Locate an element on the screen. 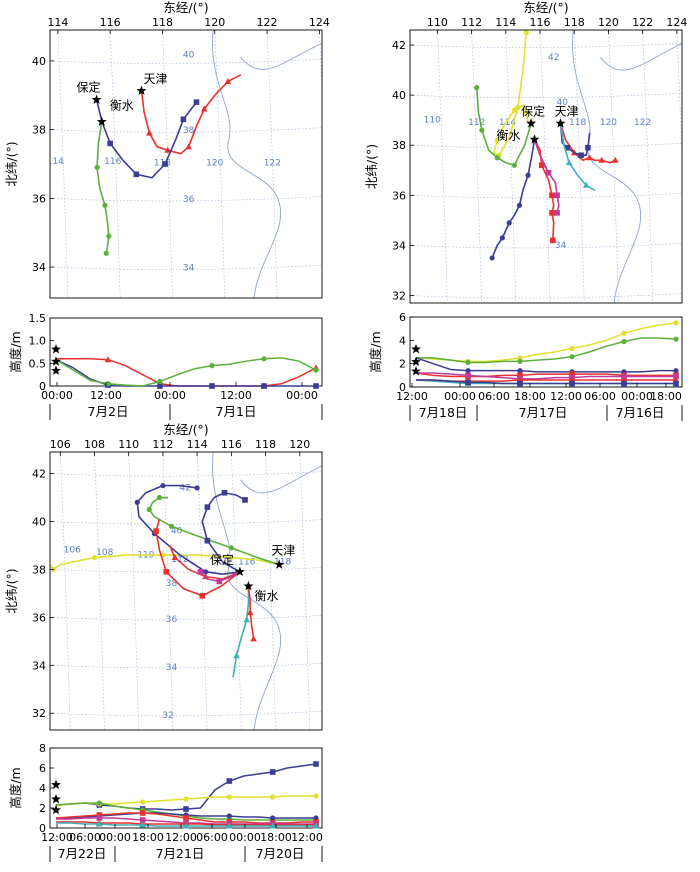 Image resolution: width=700 pixels, height=872 pixels. x-tick-label: 118 is located at coordinates (162, 22).